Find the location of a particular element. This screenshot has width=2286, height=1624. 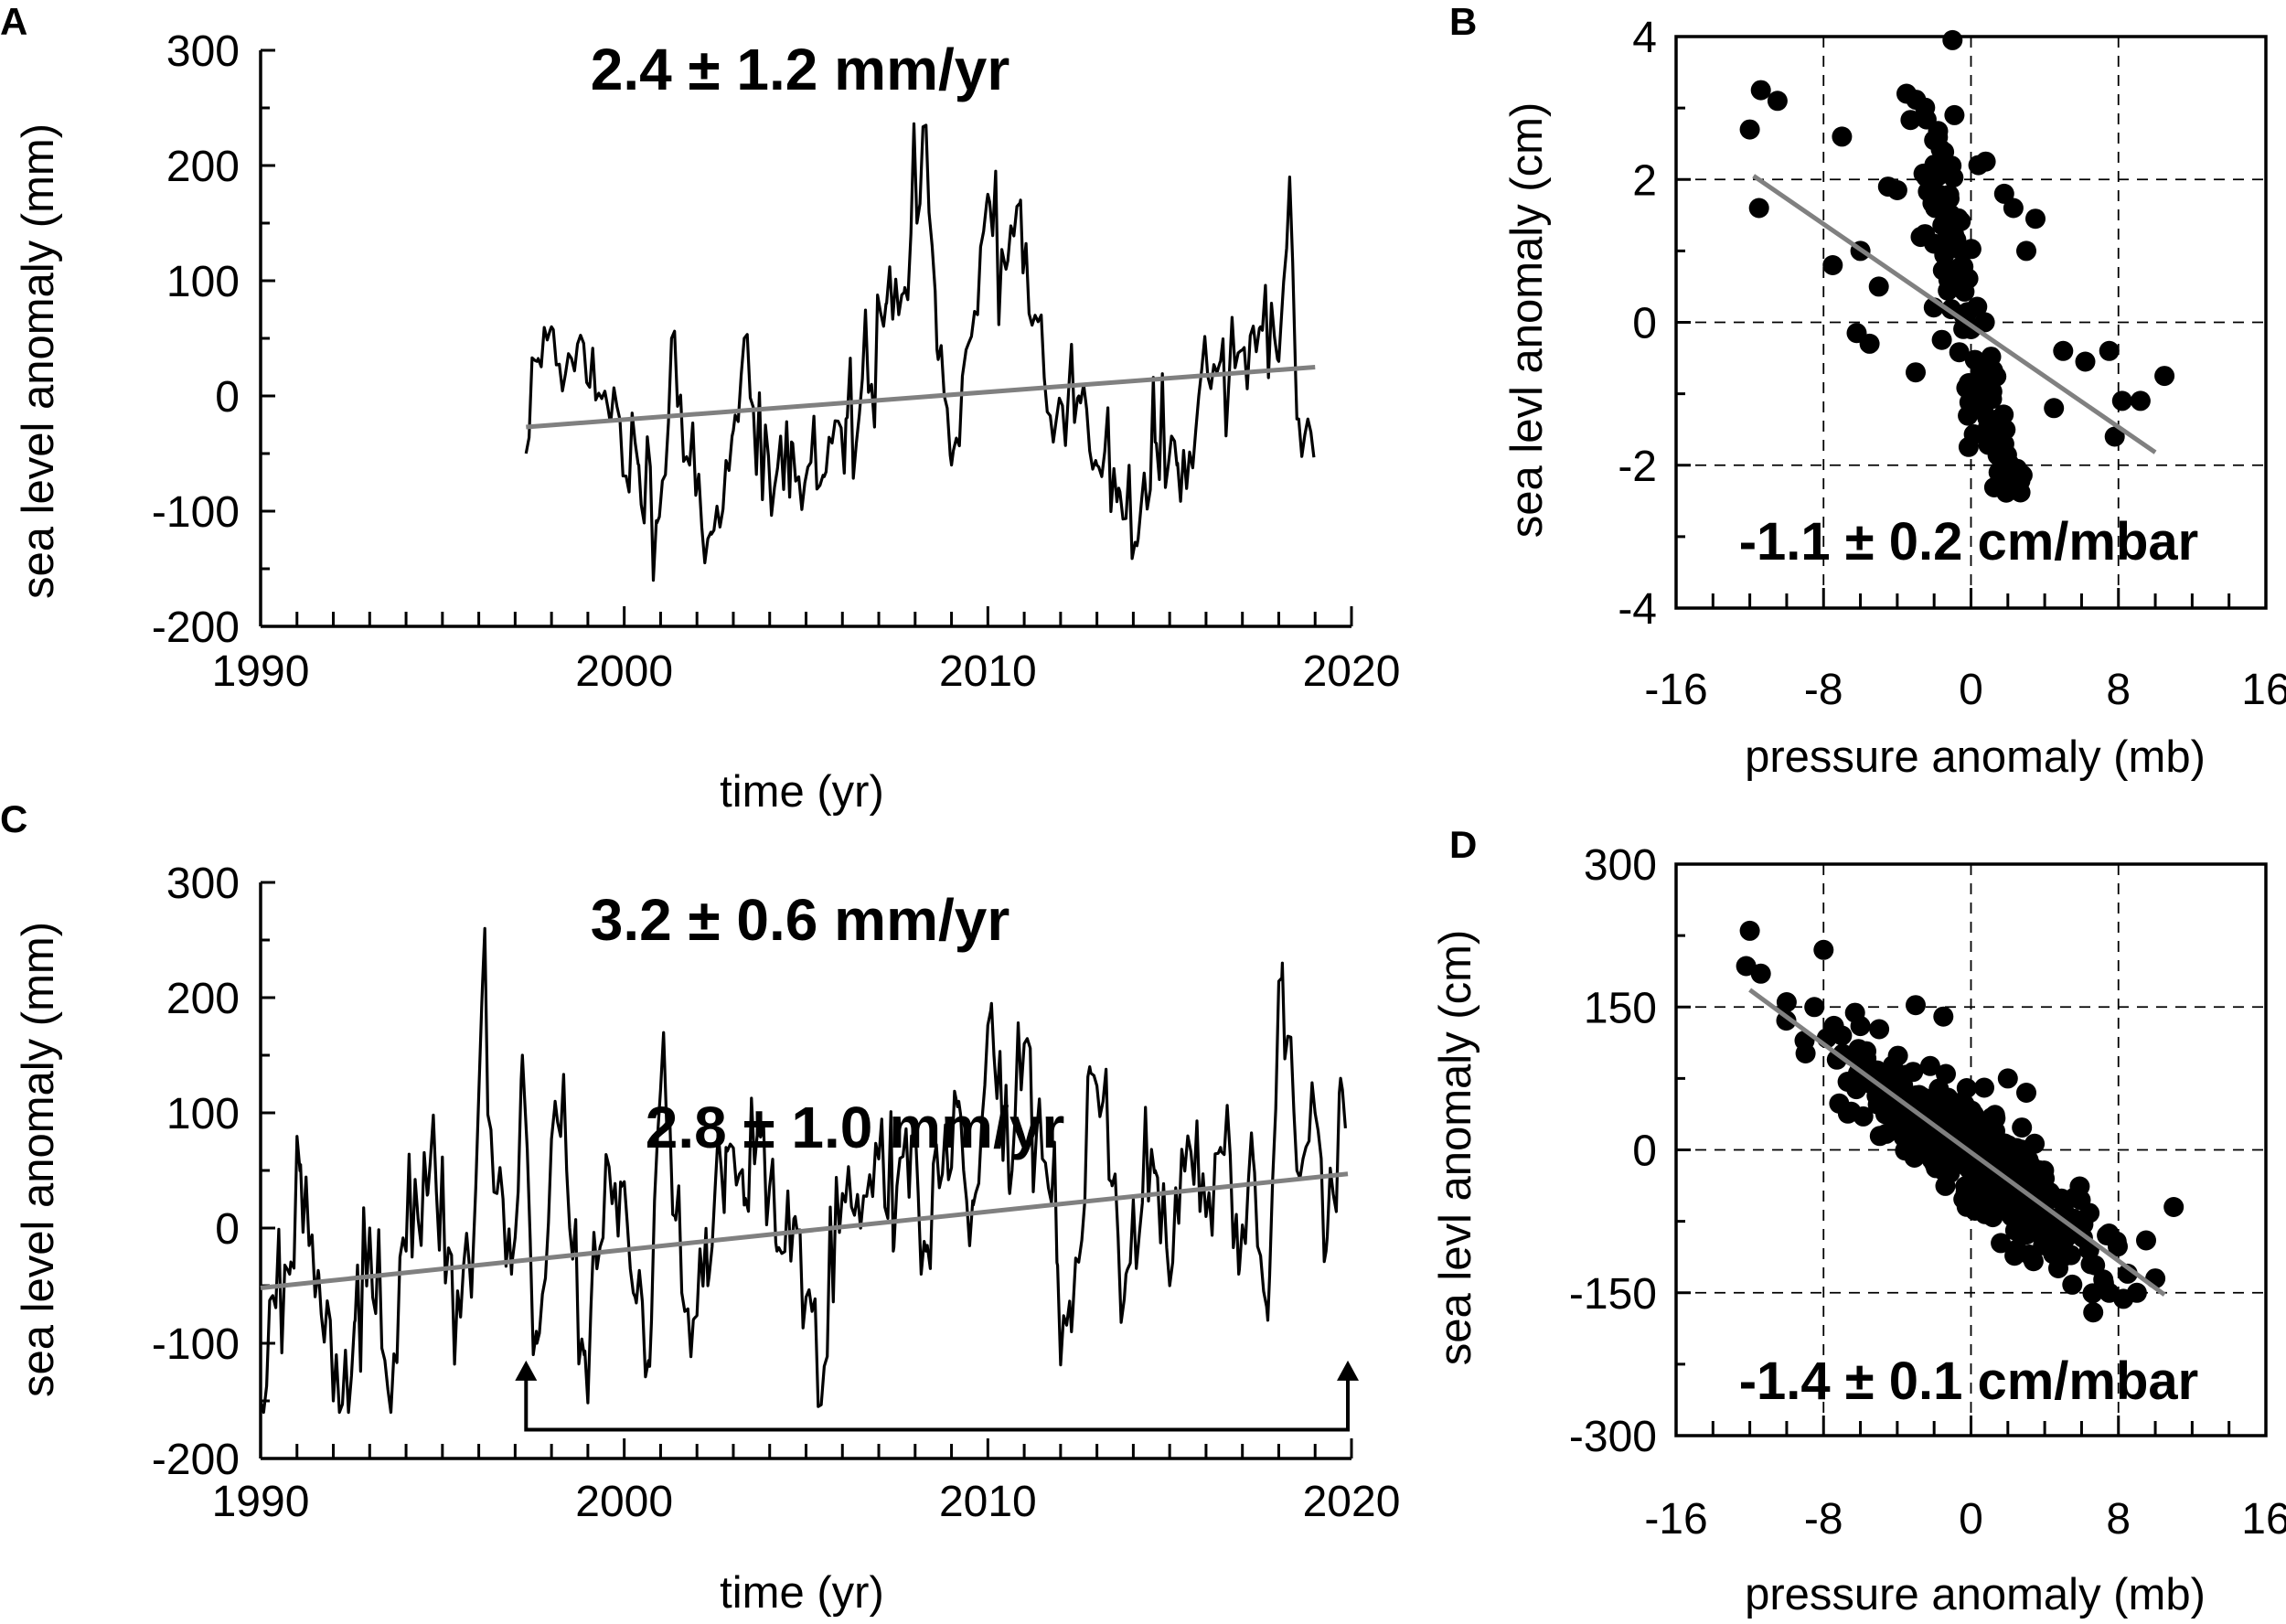

panel-c-subperiod-annotation: 2.8 ± 1.0 mm/yr is located at coordinates (855, 1127).